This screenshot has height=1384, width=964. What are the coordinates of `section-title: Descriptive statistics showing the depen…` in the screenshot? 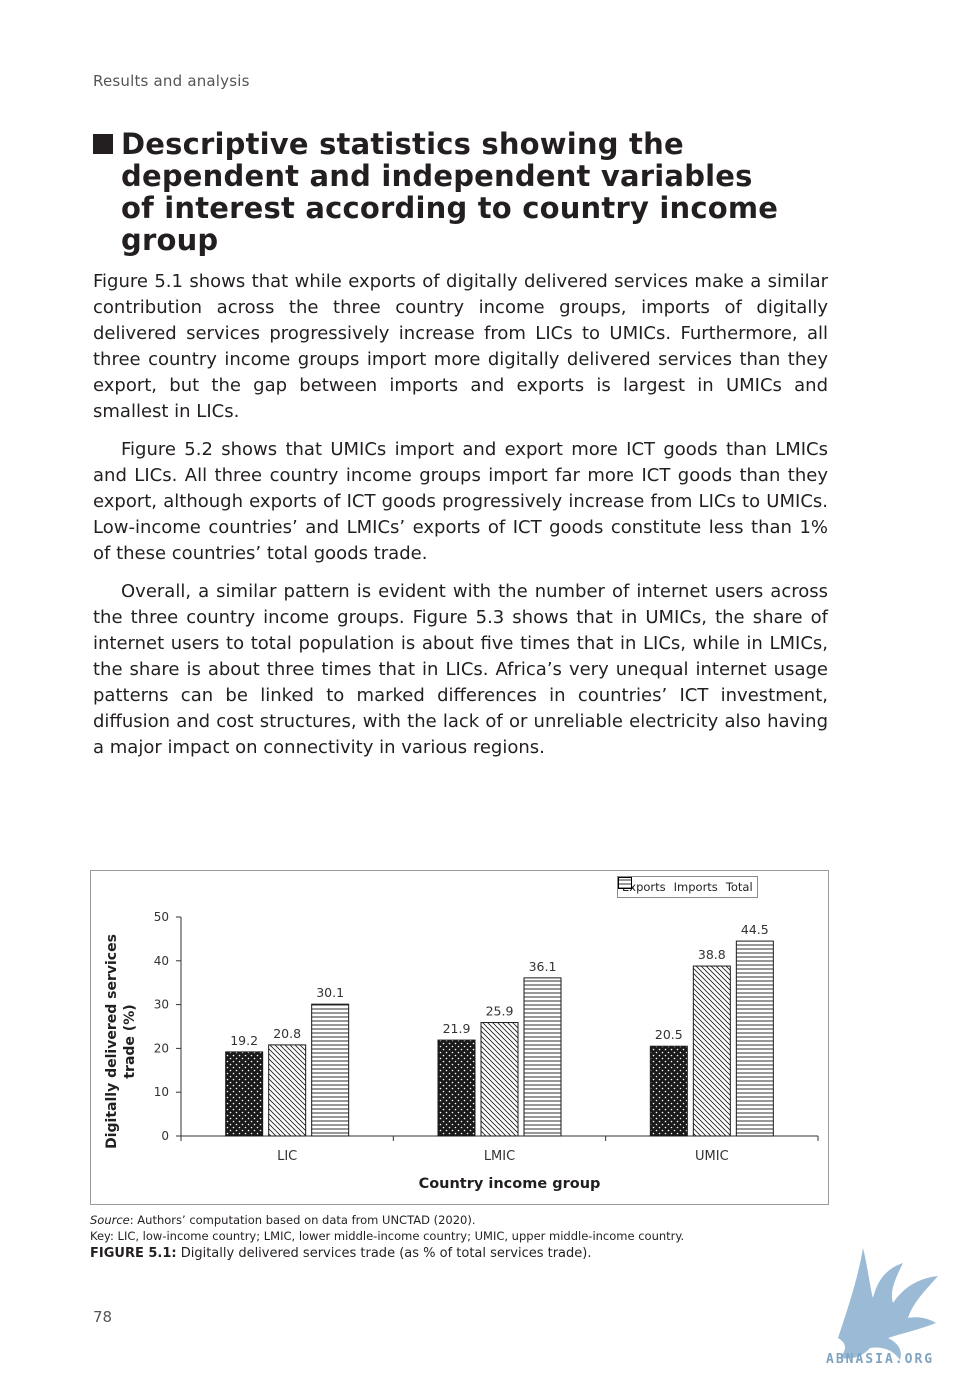 It's located at (450, 192).